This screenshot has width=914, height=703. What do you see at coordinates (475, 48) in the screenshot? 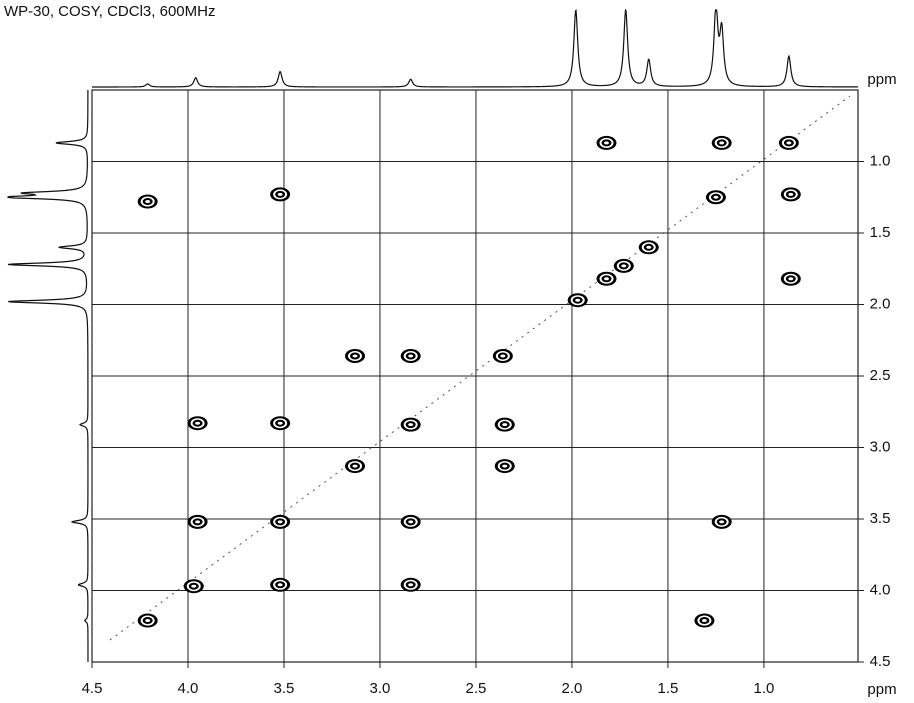
I see `top-projection` at bounding box center [475, 48].